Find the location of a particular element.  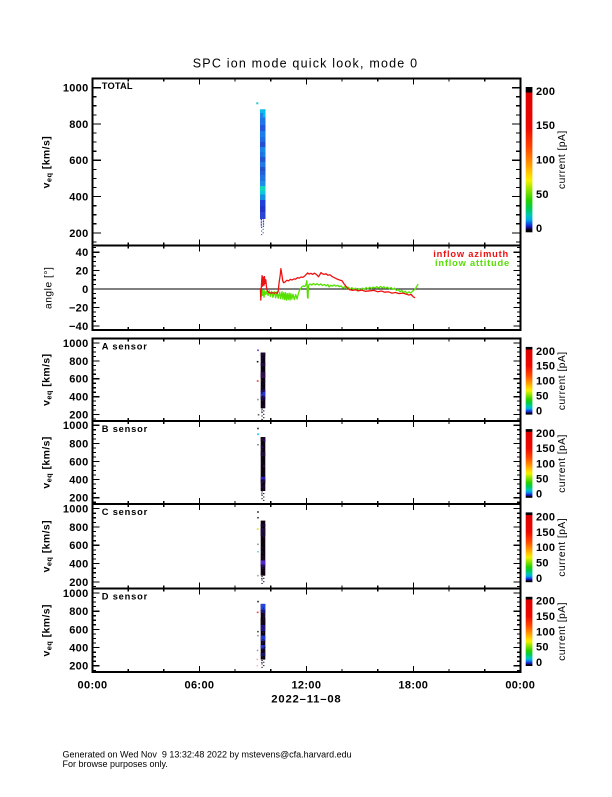

svg-text: A sensor is located at coordinates (125, 347).